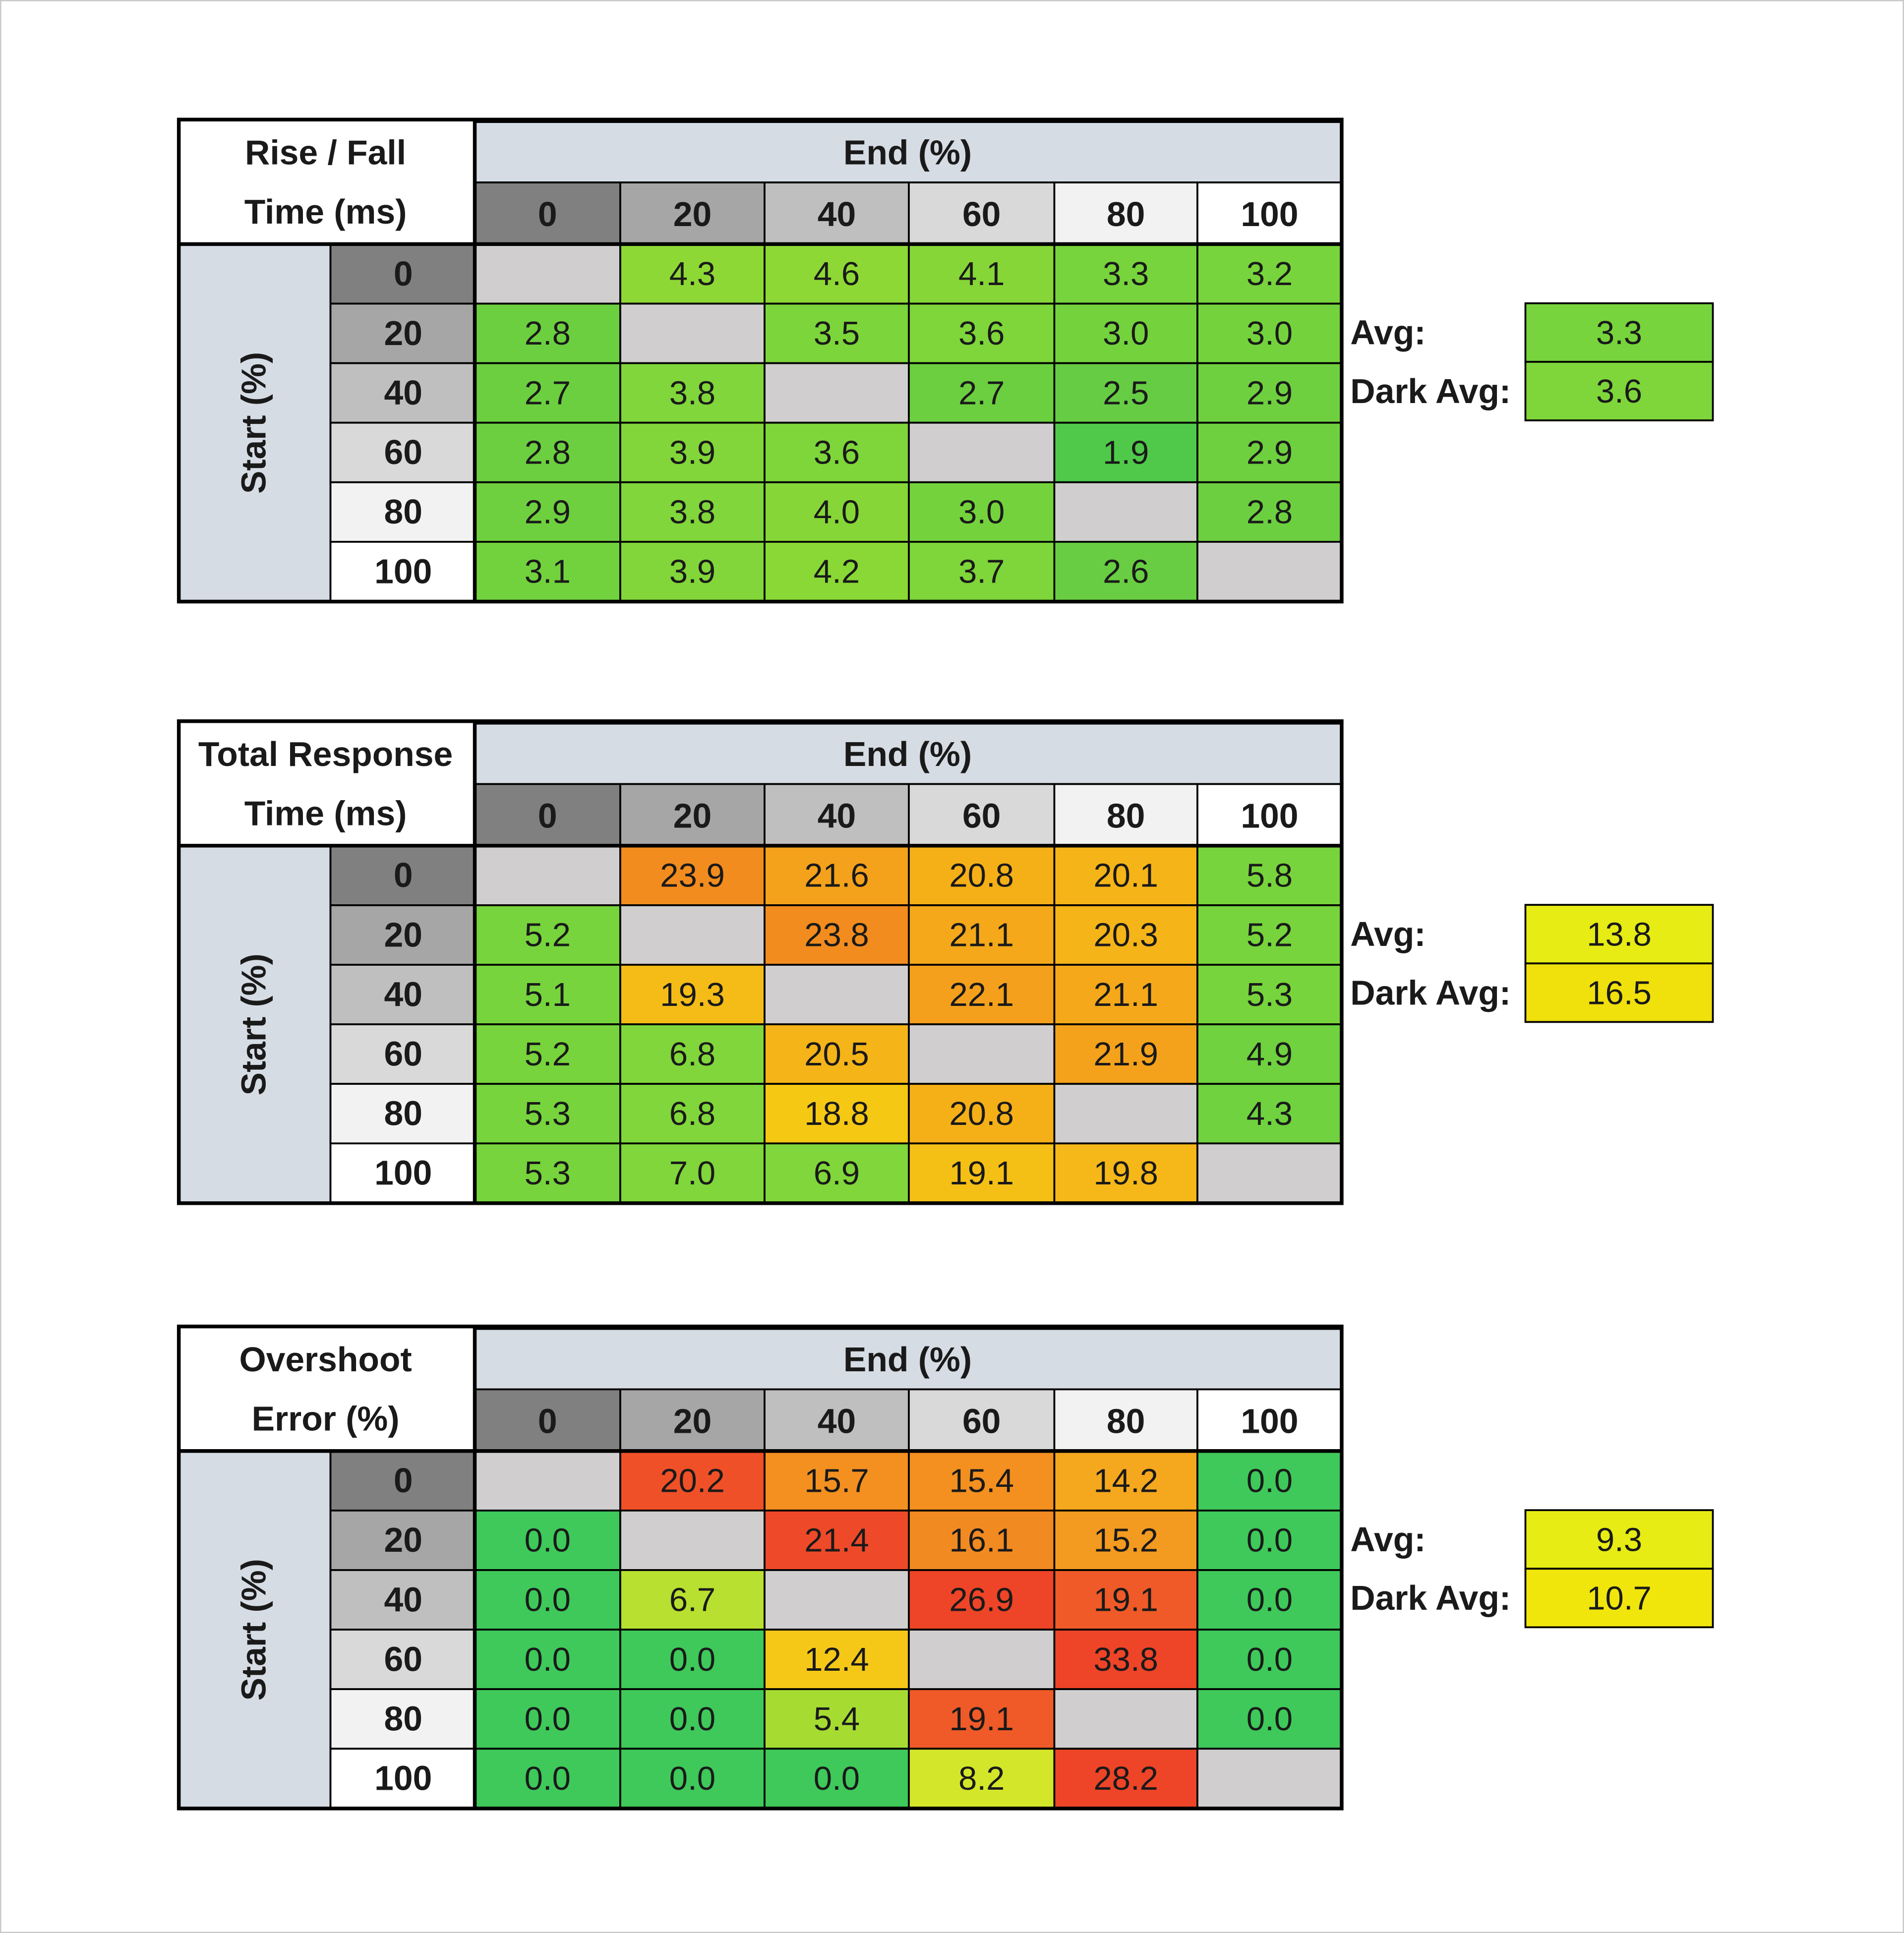 This screenshot has width=1904, height=1933. Describe the element at coordinates (547, 816) in the screenshot. I see `column-header: 0` at that location.